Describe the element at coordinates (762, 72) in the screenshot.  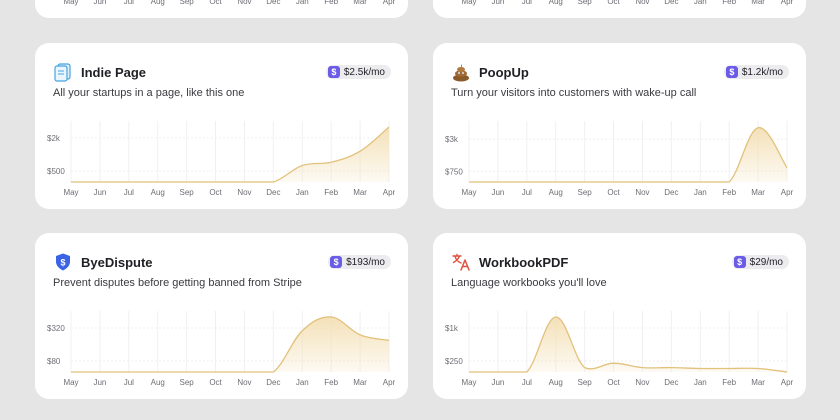
I see `mrr-value: $1.2k/mo` at that location.